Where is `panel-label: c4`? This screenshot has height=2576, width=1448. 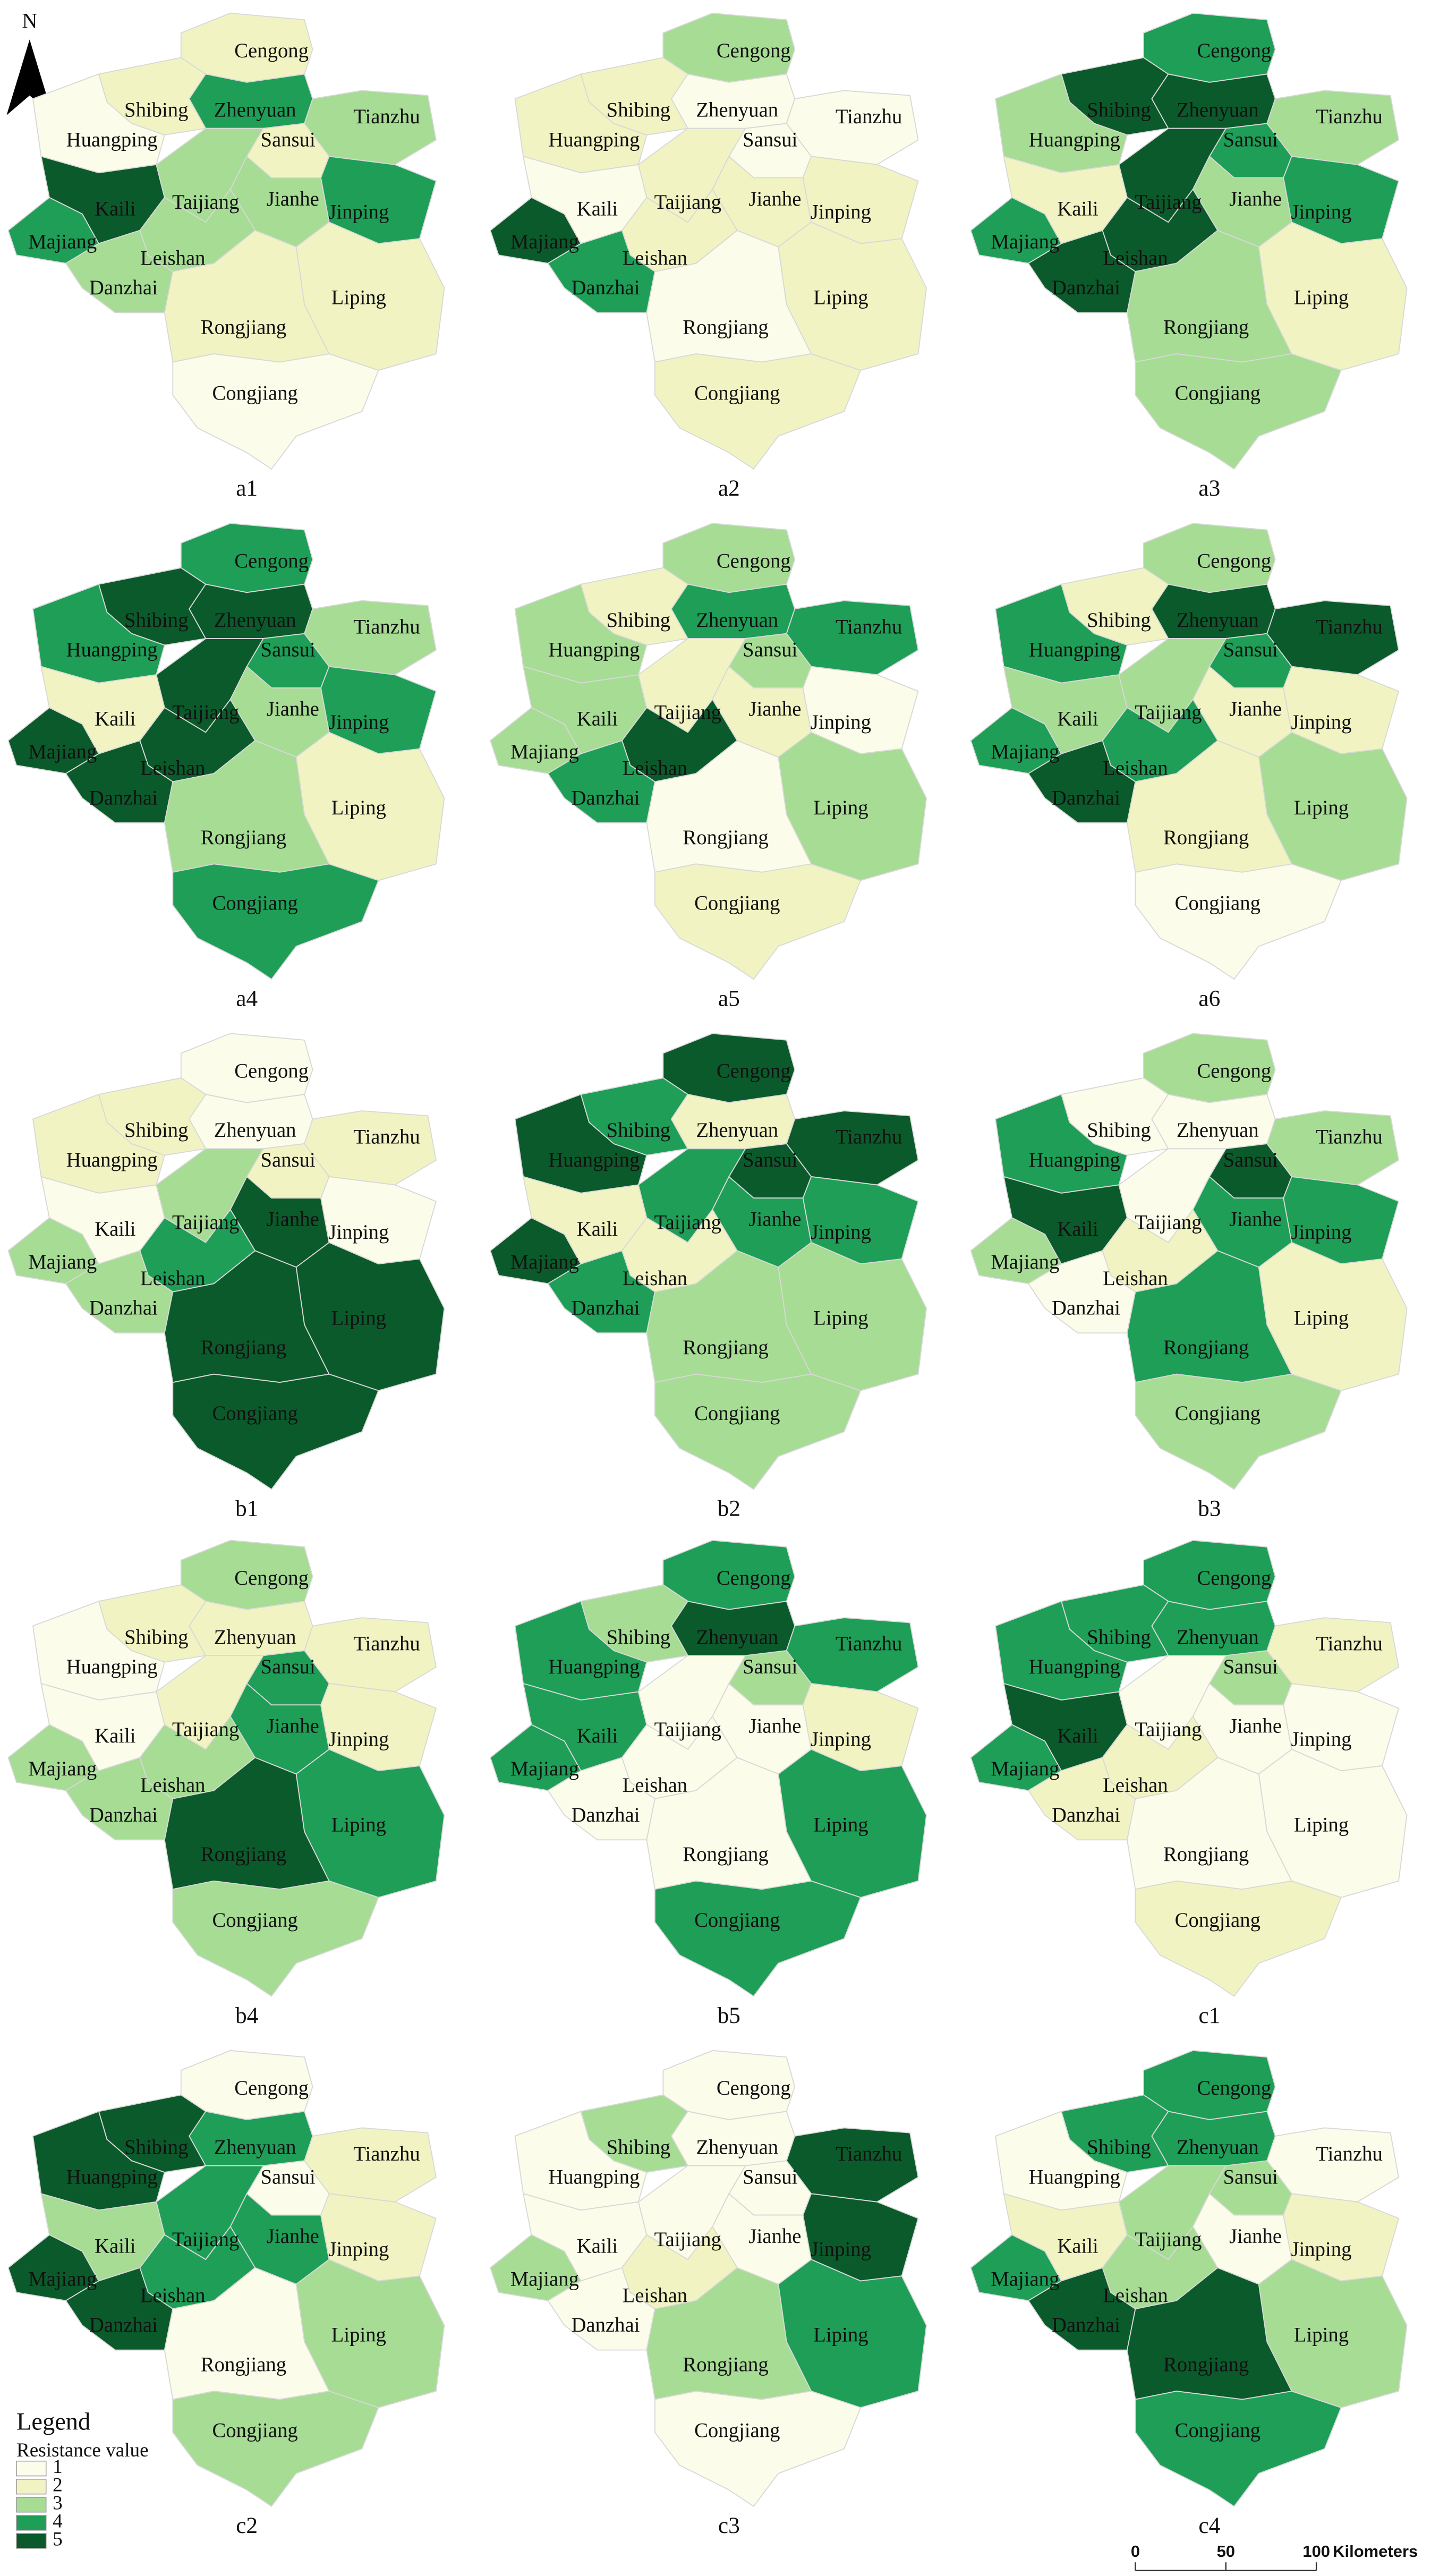
panel-label: c4 is located at coordinates (1209, 2525).